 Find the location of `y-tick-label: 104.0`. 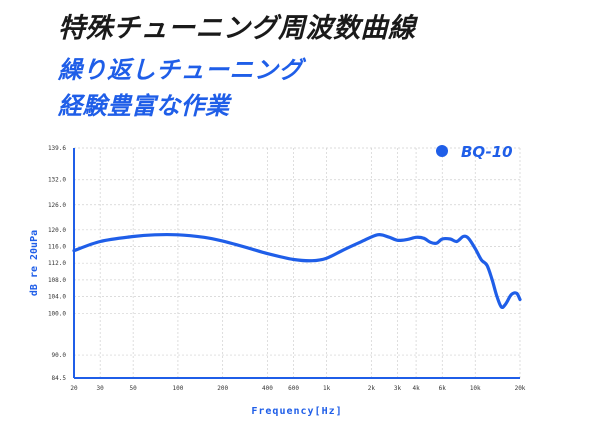

y-tick-label: 104.0 is located at coordinates (57, 297).